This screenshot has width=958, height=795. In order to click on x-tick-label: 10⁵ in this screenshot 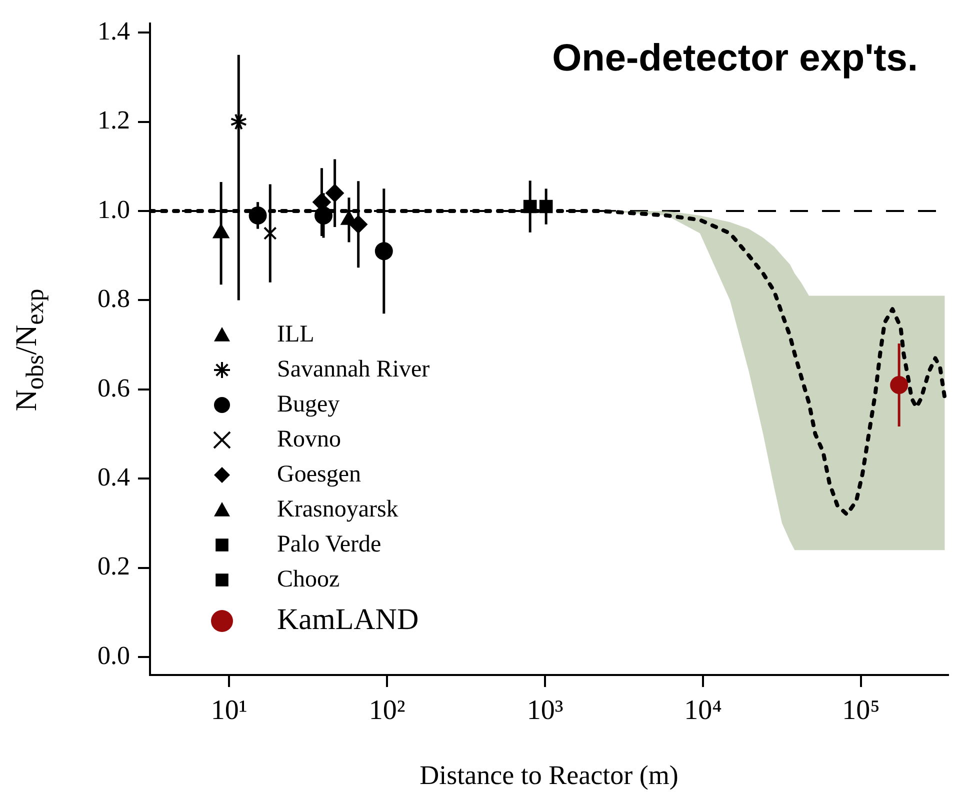, I will do `click(861, 710)`.